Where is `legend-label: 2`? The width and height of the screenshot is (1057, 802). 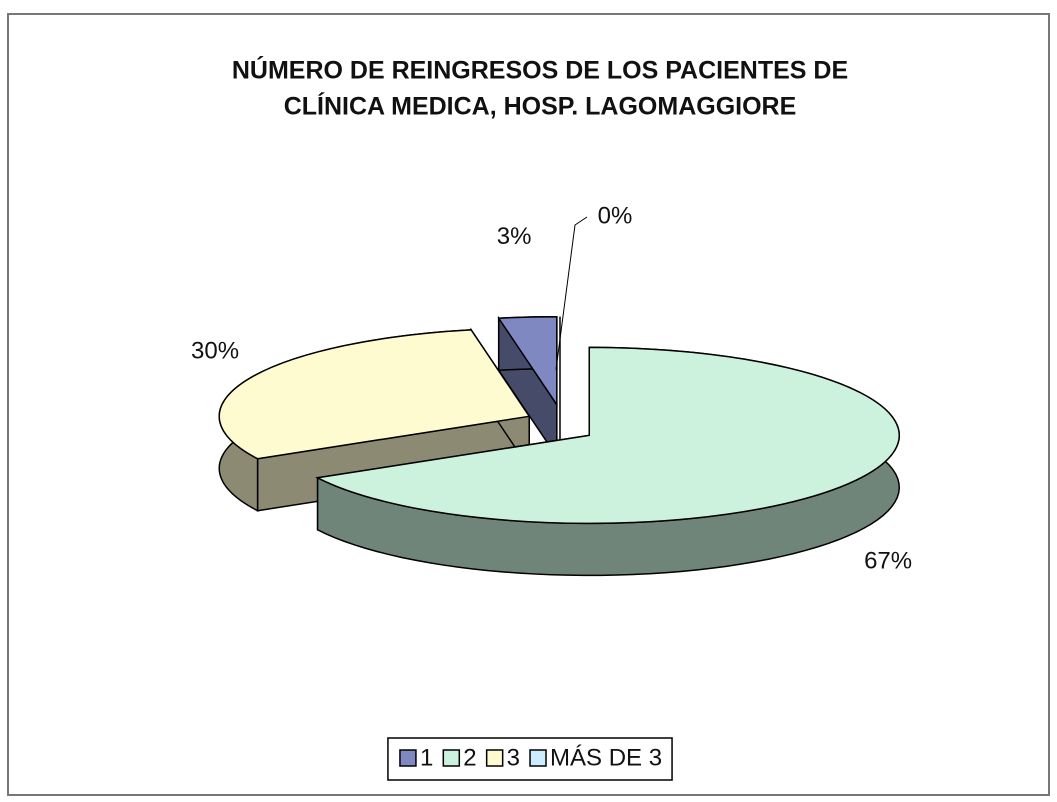 legend-label: 2 is located at coordinates (469, 757).